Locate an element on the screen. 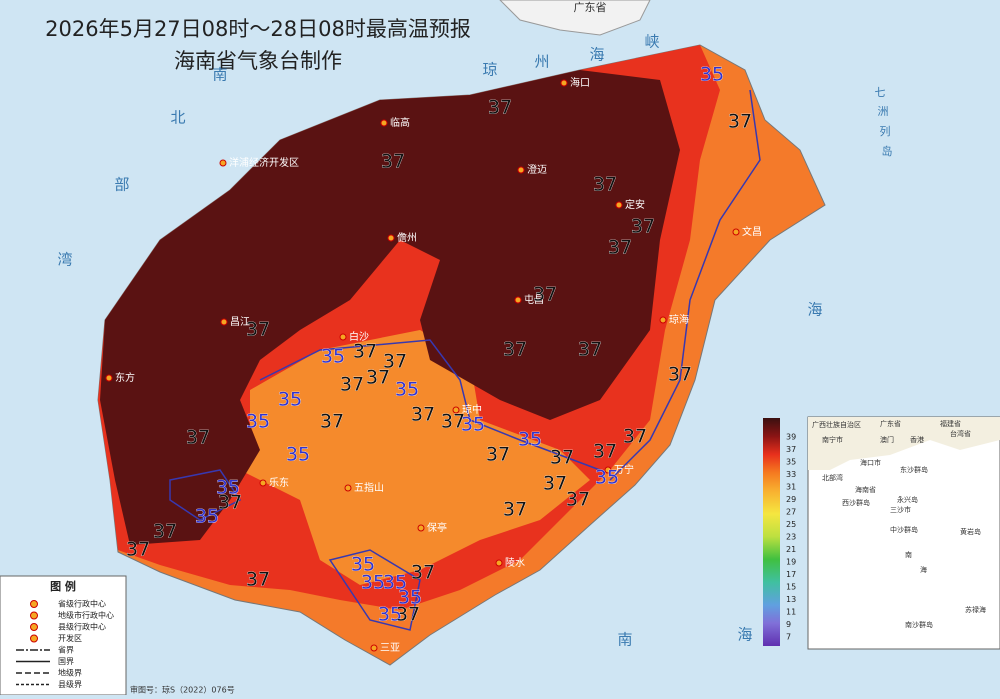  sea-label: 峡 is located at coordinates (651, 42).